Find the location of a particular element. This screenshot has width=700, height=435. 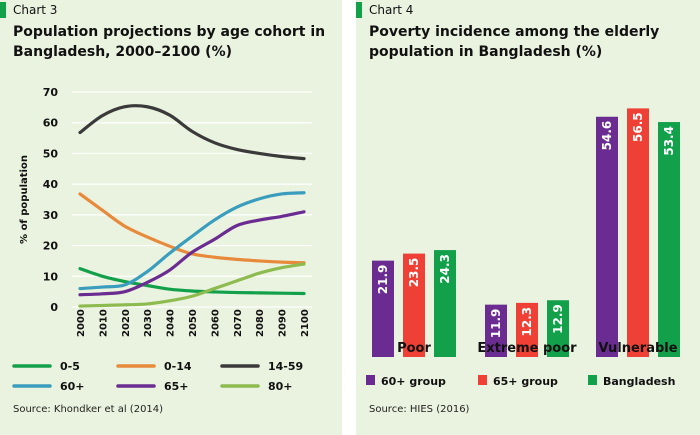

data-label: 24.3 is located at coordinates (445, 269).